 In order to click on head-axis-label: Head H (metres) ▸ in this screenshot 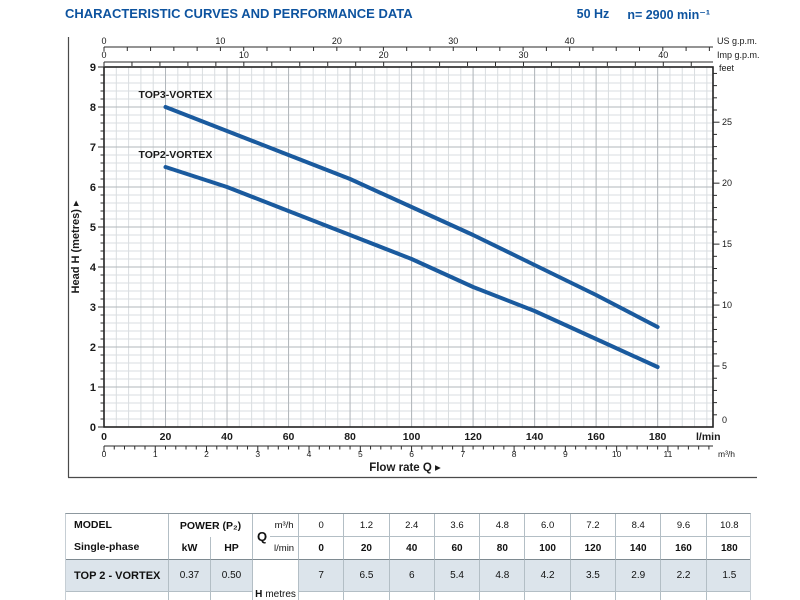, I will do `click(76, 246)`.